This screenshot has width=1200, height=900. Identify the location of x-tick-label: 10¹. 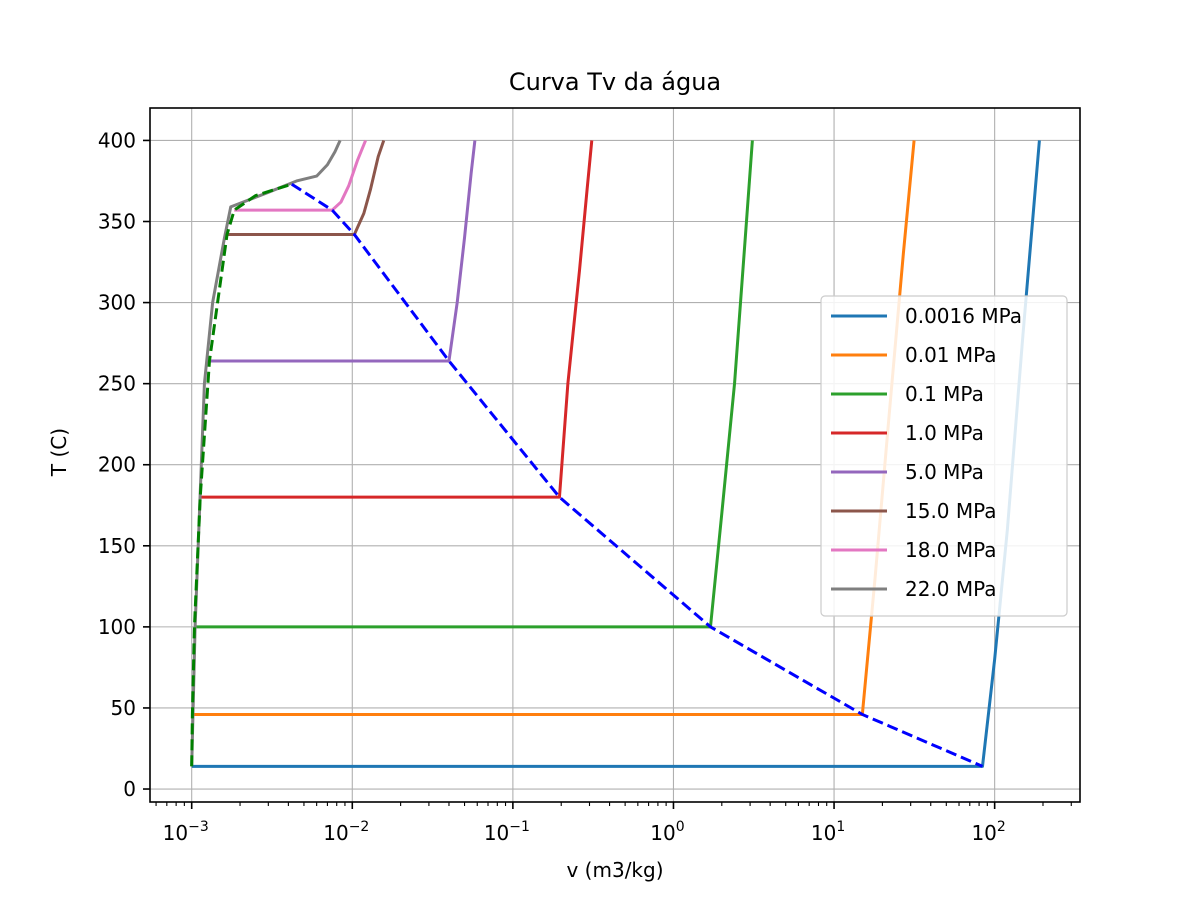
(828, 832).